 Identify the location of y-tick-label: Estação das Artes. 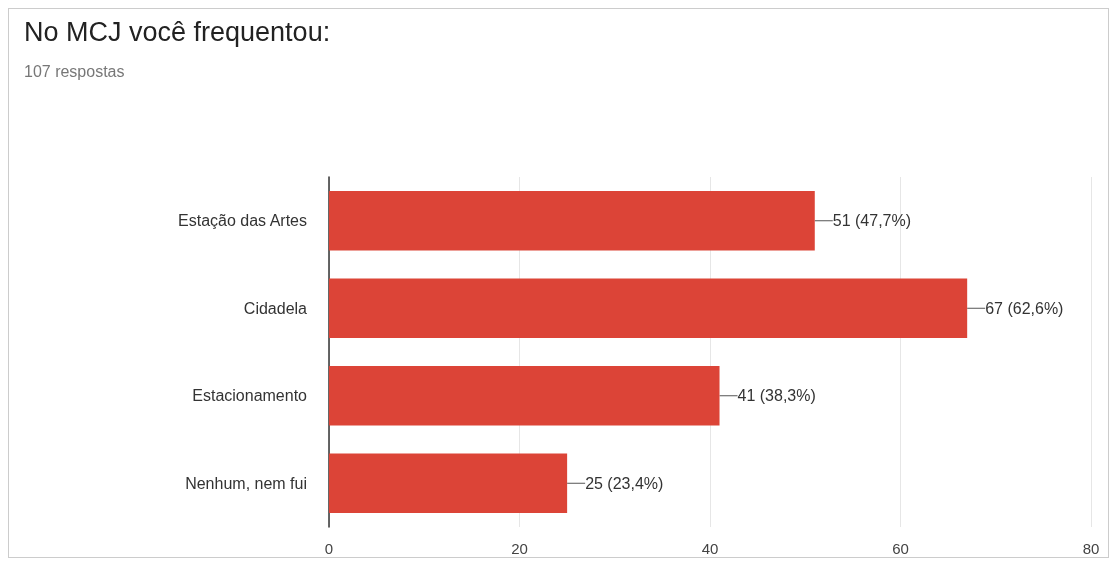
(242, 221).